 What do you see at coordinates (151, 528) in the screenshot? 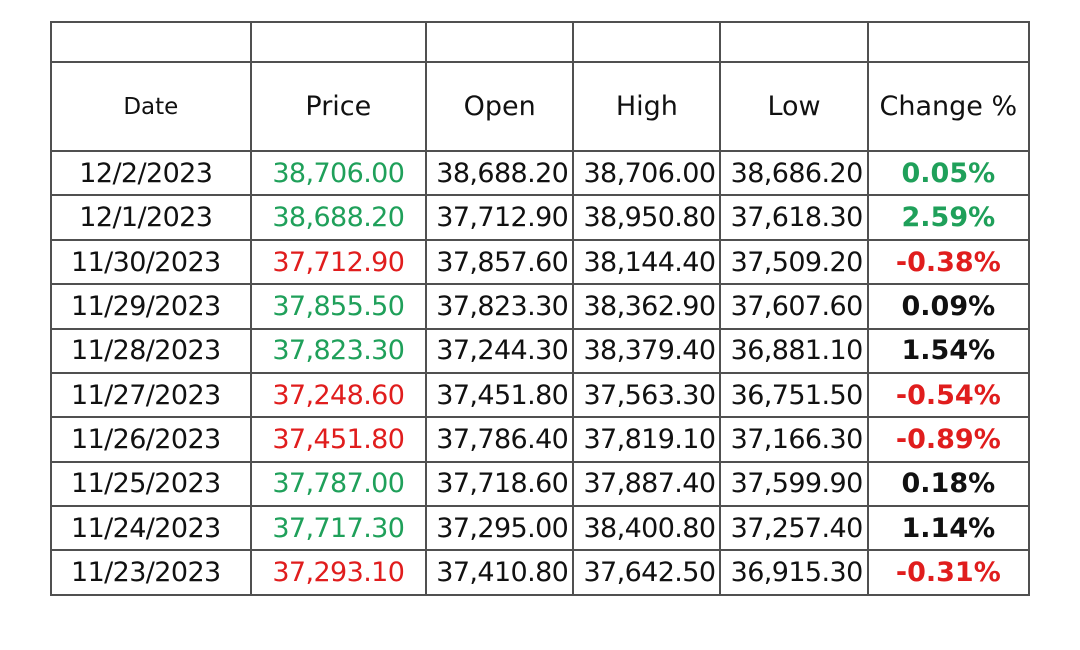
I see `date-cell: 11/24/2023` at bounding box center [151, 528].